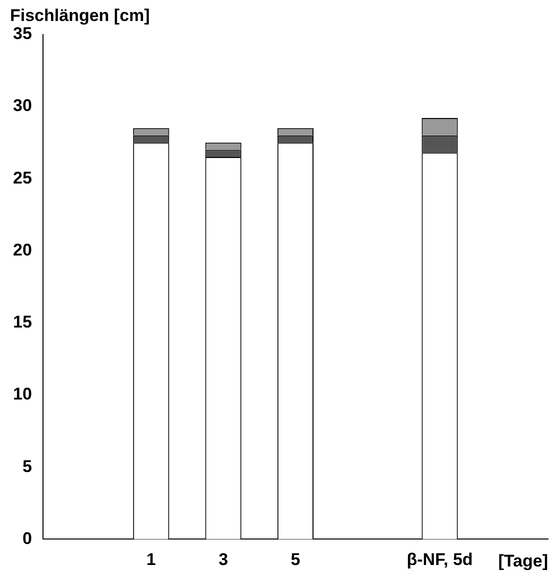  Describe the element at coordinates (439, 560) in the screenshot. I see `x-tick-label: β-NF, 5d` at that location.